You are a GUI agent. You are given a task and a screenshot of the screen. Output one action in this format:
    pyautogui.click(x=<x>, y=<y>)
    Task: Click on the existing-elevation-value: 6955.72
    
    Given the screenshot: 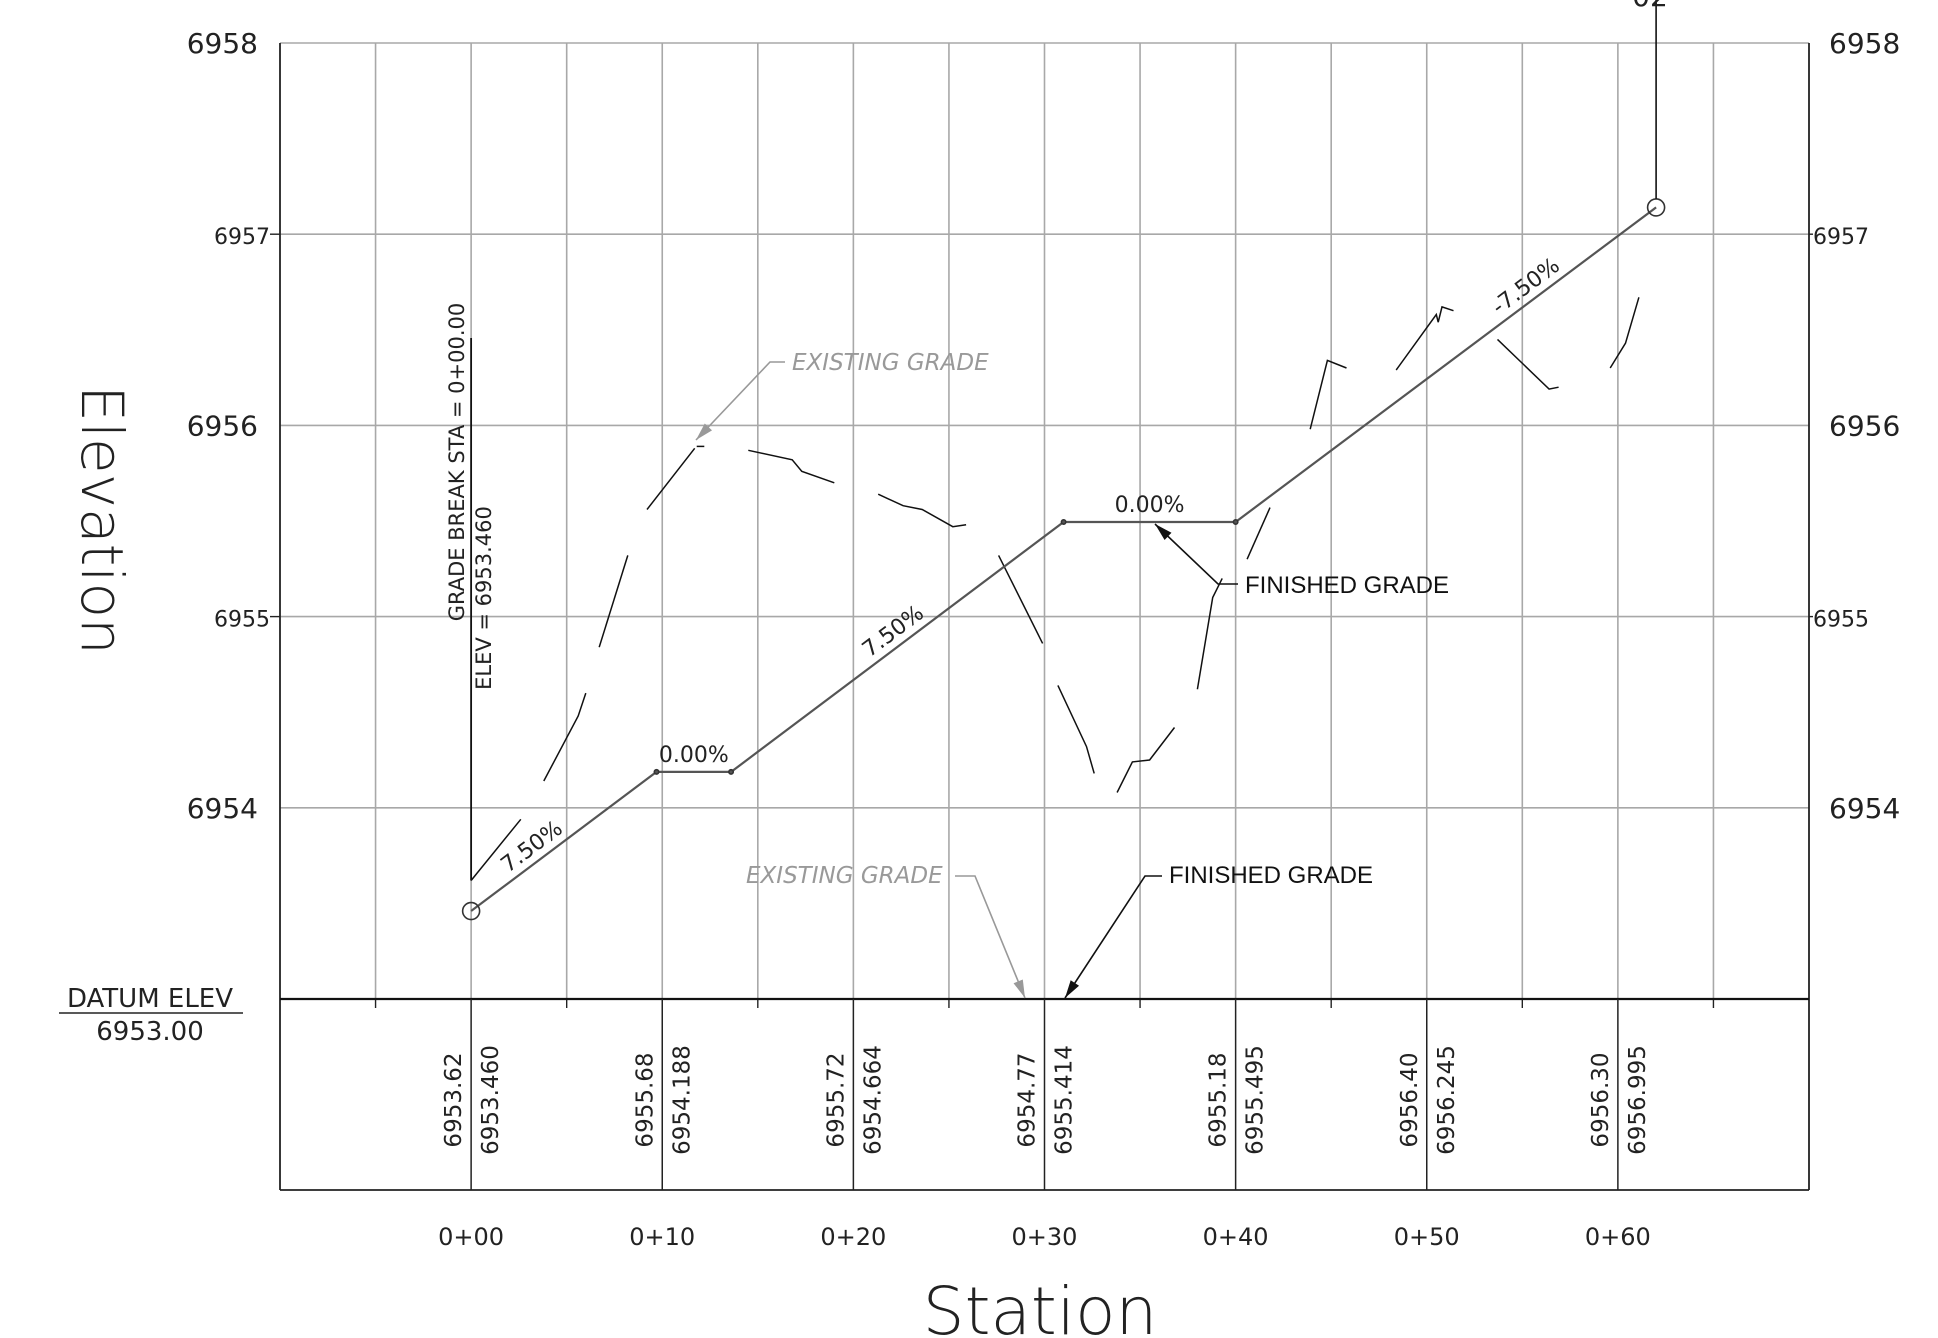 What is the action you would take?
    pyautogui.click(x=836, y=1099)
    